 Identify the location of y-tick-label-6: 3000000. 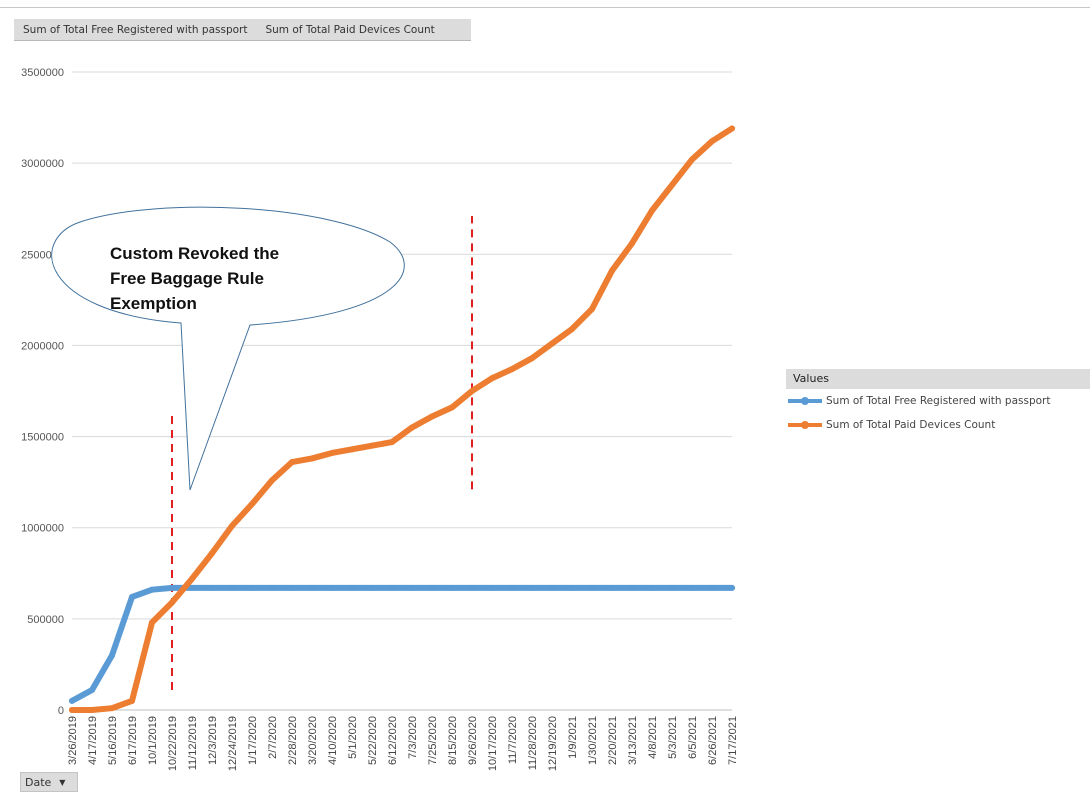
(42, 164).